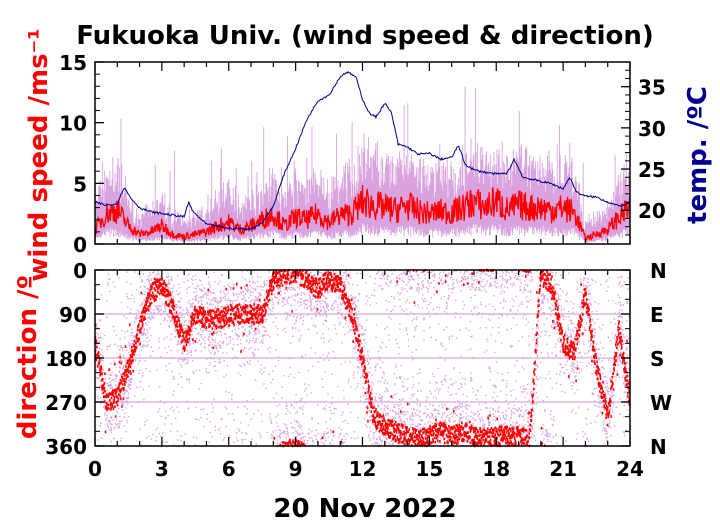 This screenshot has width=720, height=530. What do you see at coordinates (657, 315) in the screenshot?
I see `compass-tick-label: E` at bounding box center [657, 315].